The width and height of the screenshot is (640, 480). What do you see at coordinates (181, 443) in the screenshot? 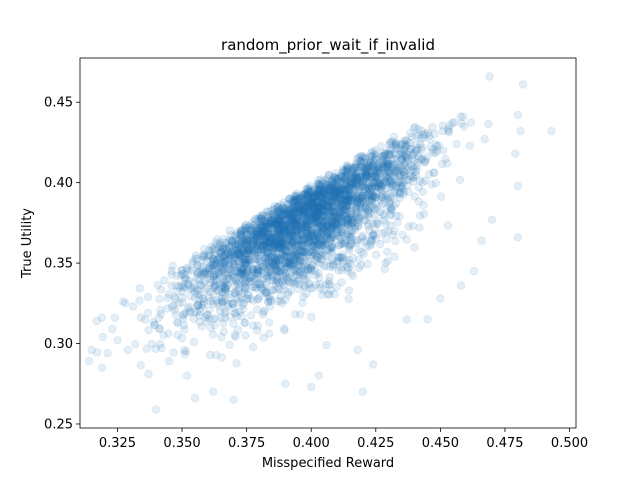
I see `x-tick-label: 0.350` at bounding box center [181, 443].